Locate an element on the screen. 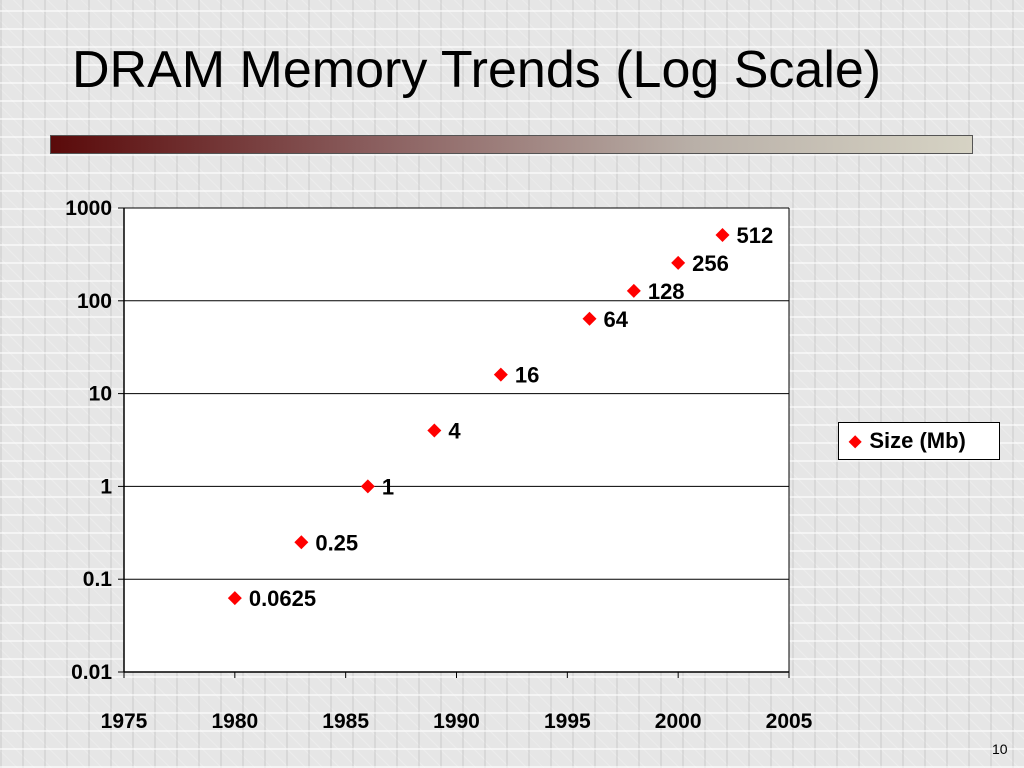 The height and width of the screenshot is (768, 1024). data-label: 1 is located at coordinates (388, 486).